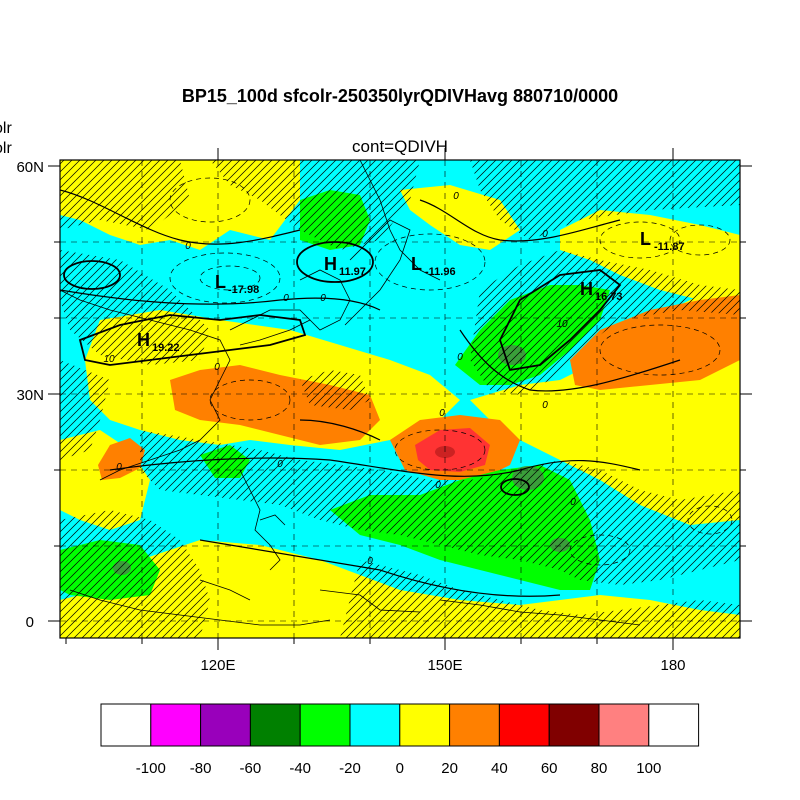  Describe the element at coordinates (30, 622) in the screenshot. I see `y-tick-label-0: 0` at that location.